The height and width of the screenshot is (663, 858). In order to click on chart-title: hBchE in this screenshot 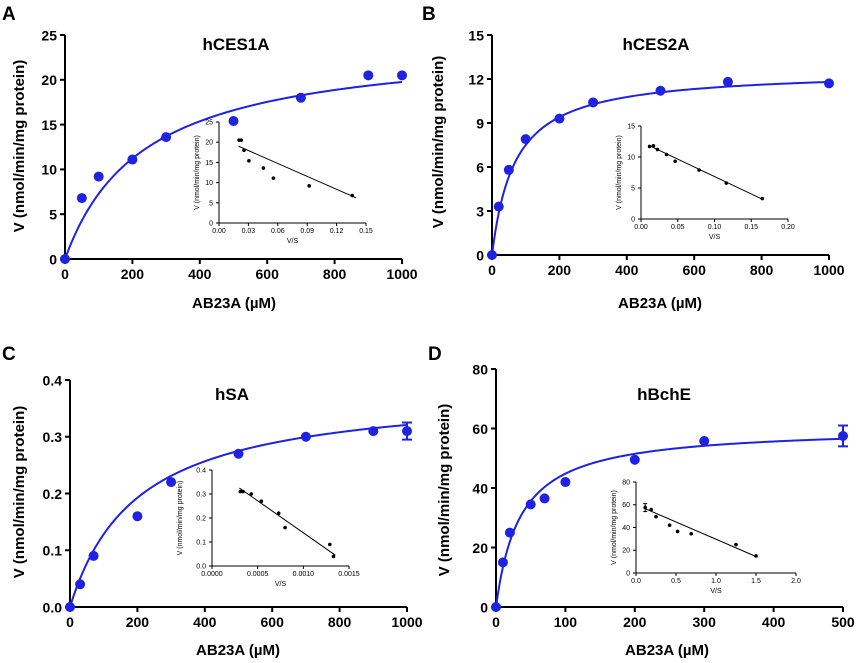, I will do `click(664, 394)`.